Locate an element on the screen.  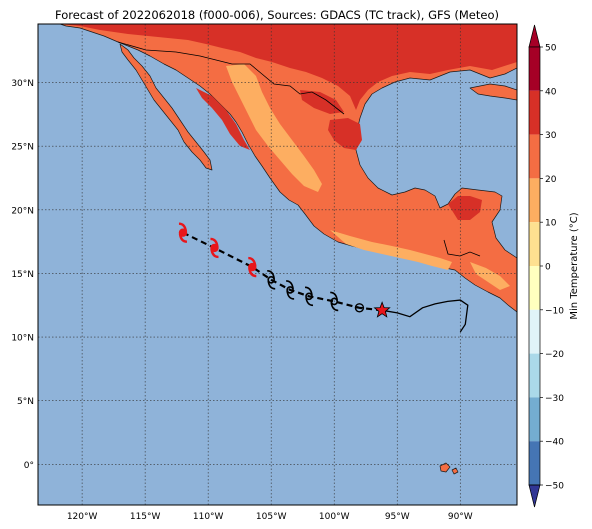
contour-40-band-yucatan is located at coordinates (465, 208).